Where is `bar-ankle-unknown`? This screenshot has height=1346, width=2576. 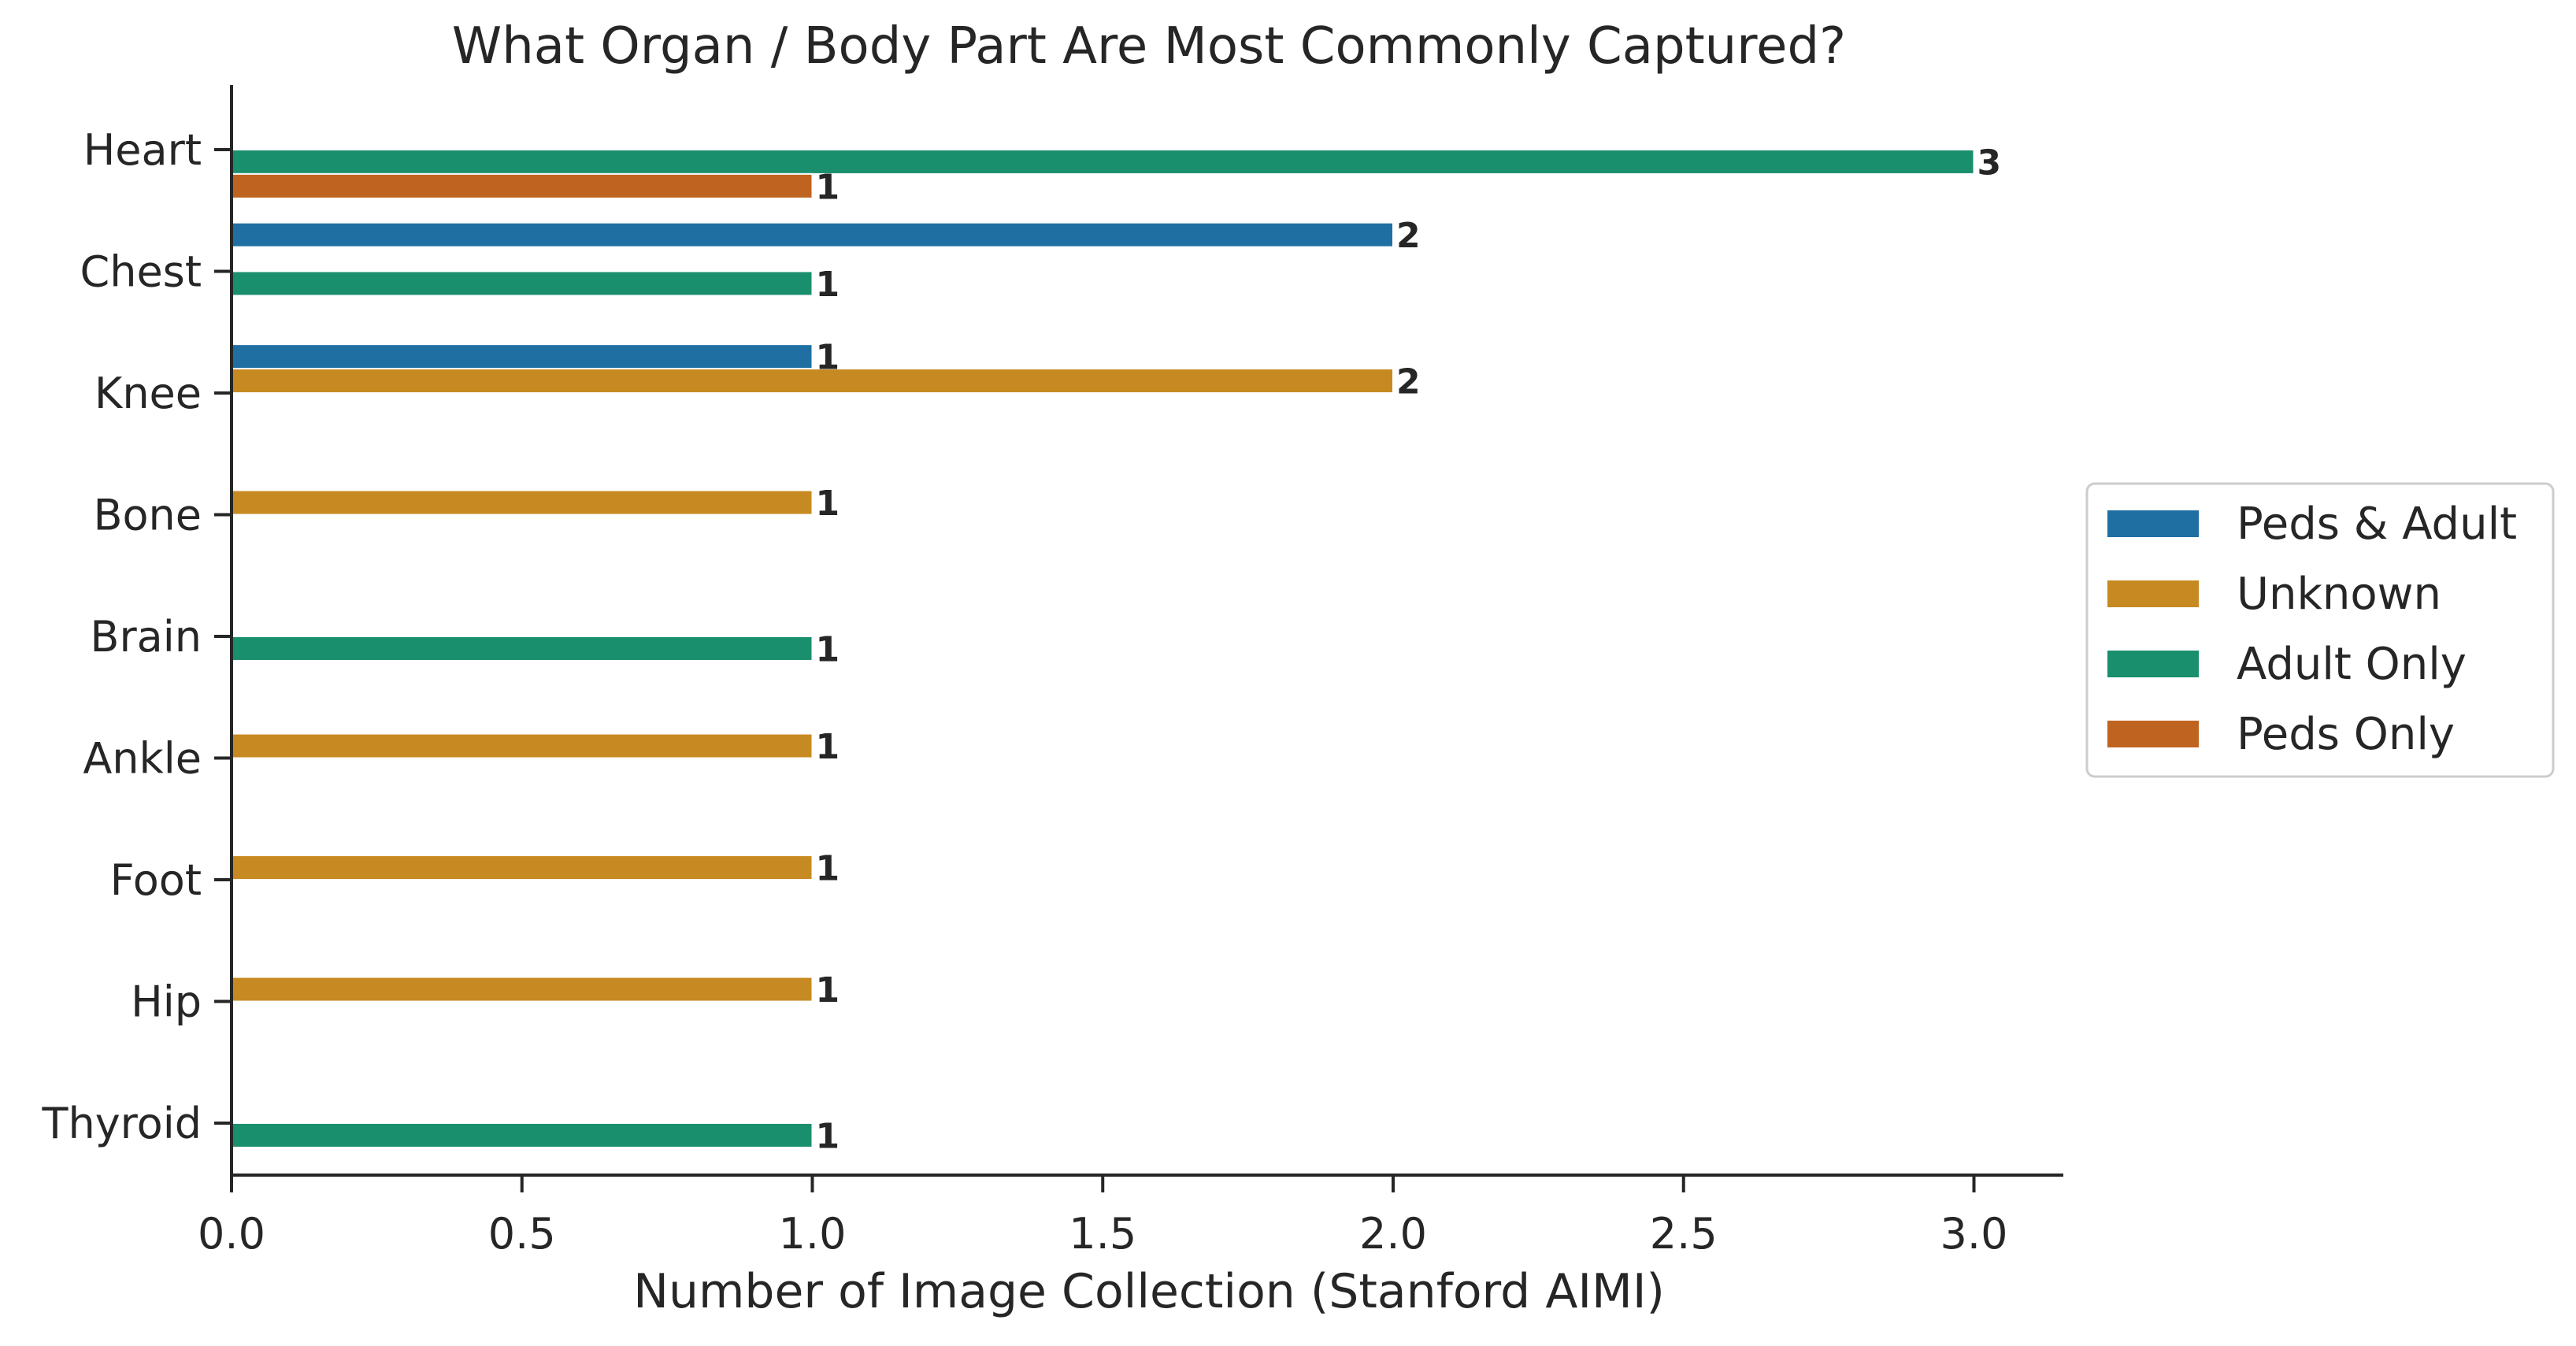 bar-ankle-unknown is located at coordinates (522, 745).